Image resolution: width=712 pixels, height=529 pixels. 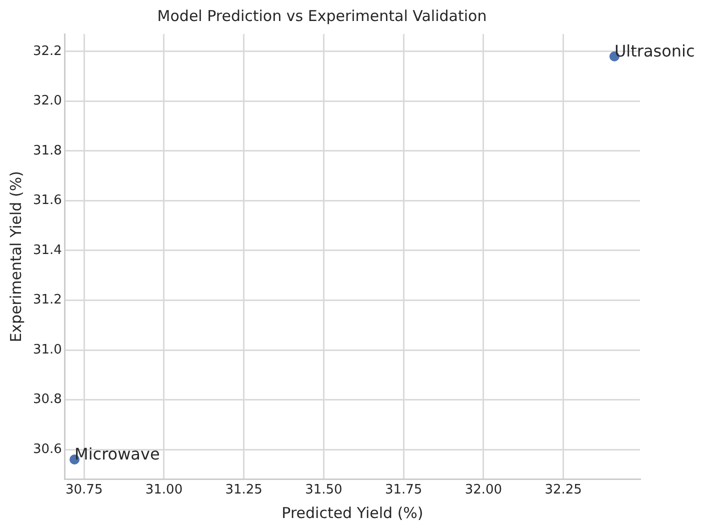 What do you see at coordinates (403, 490) in the screenshot?
I see `x-tick-label: 31.75` at bounding box center [403, 490].